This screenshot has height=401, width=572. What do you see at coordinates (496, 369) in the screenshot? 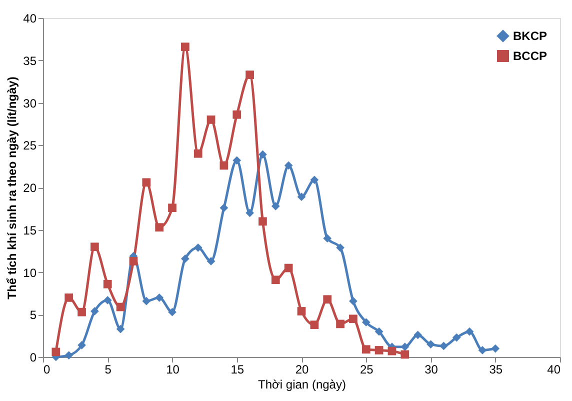
I see `x-tick-label: 35` at bounding box center [496, 369].